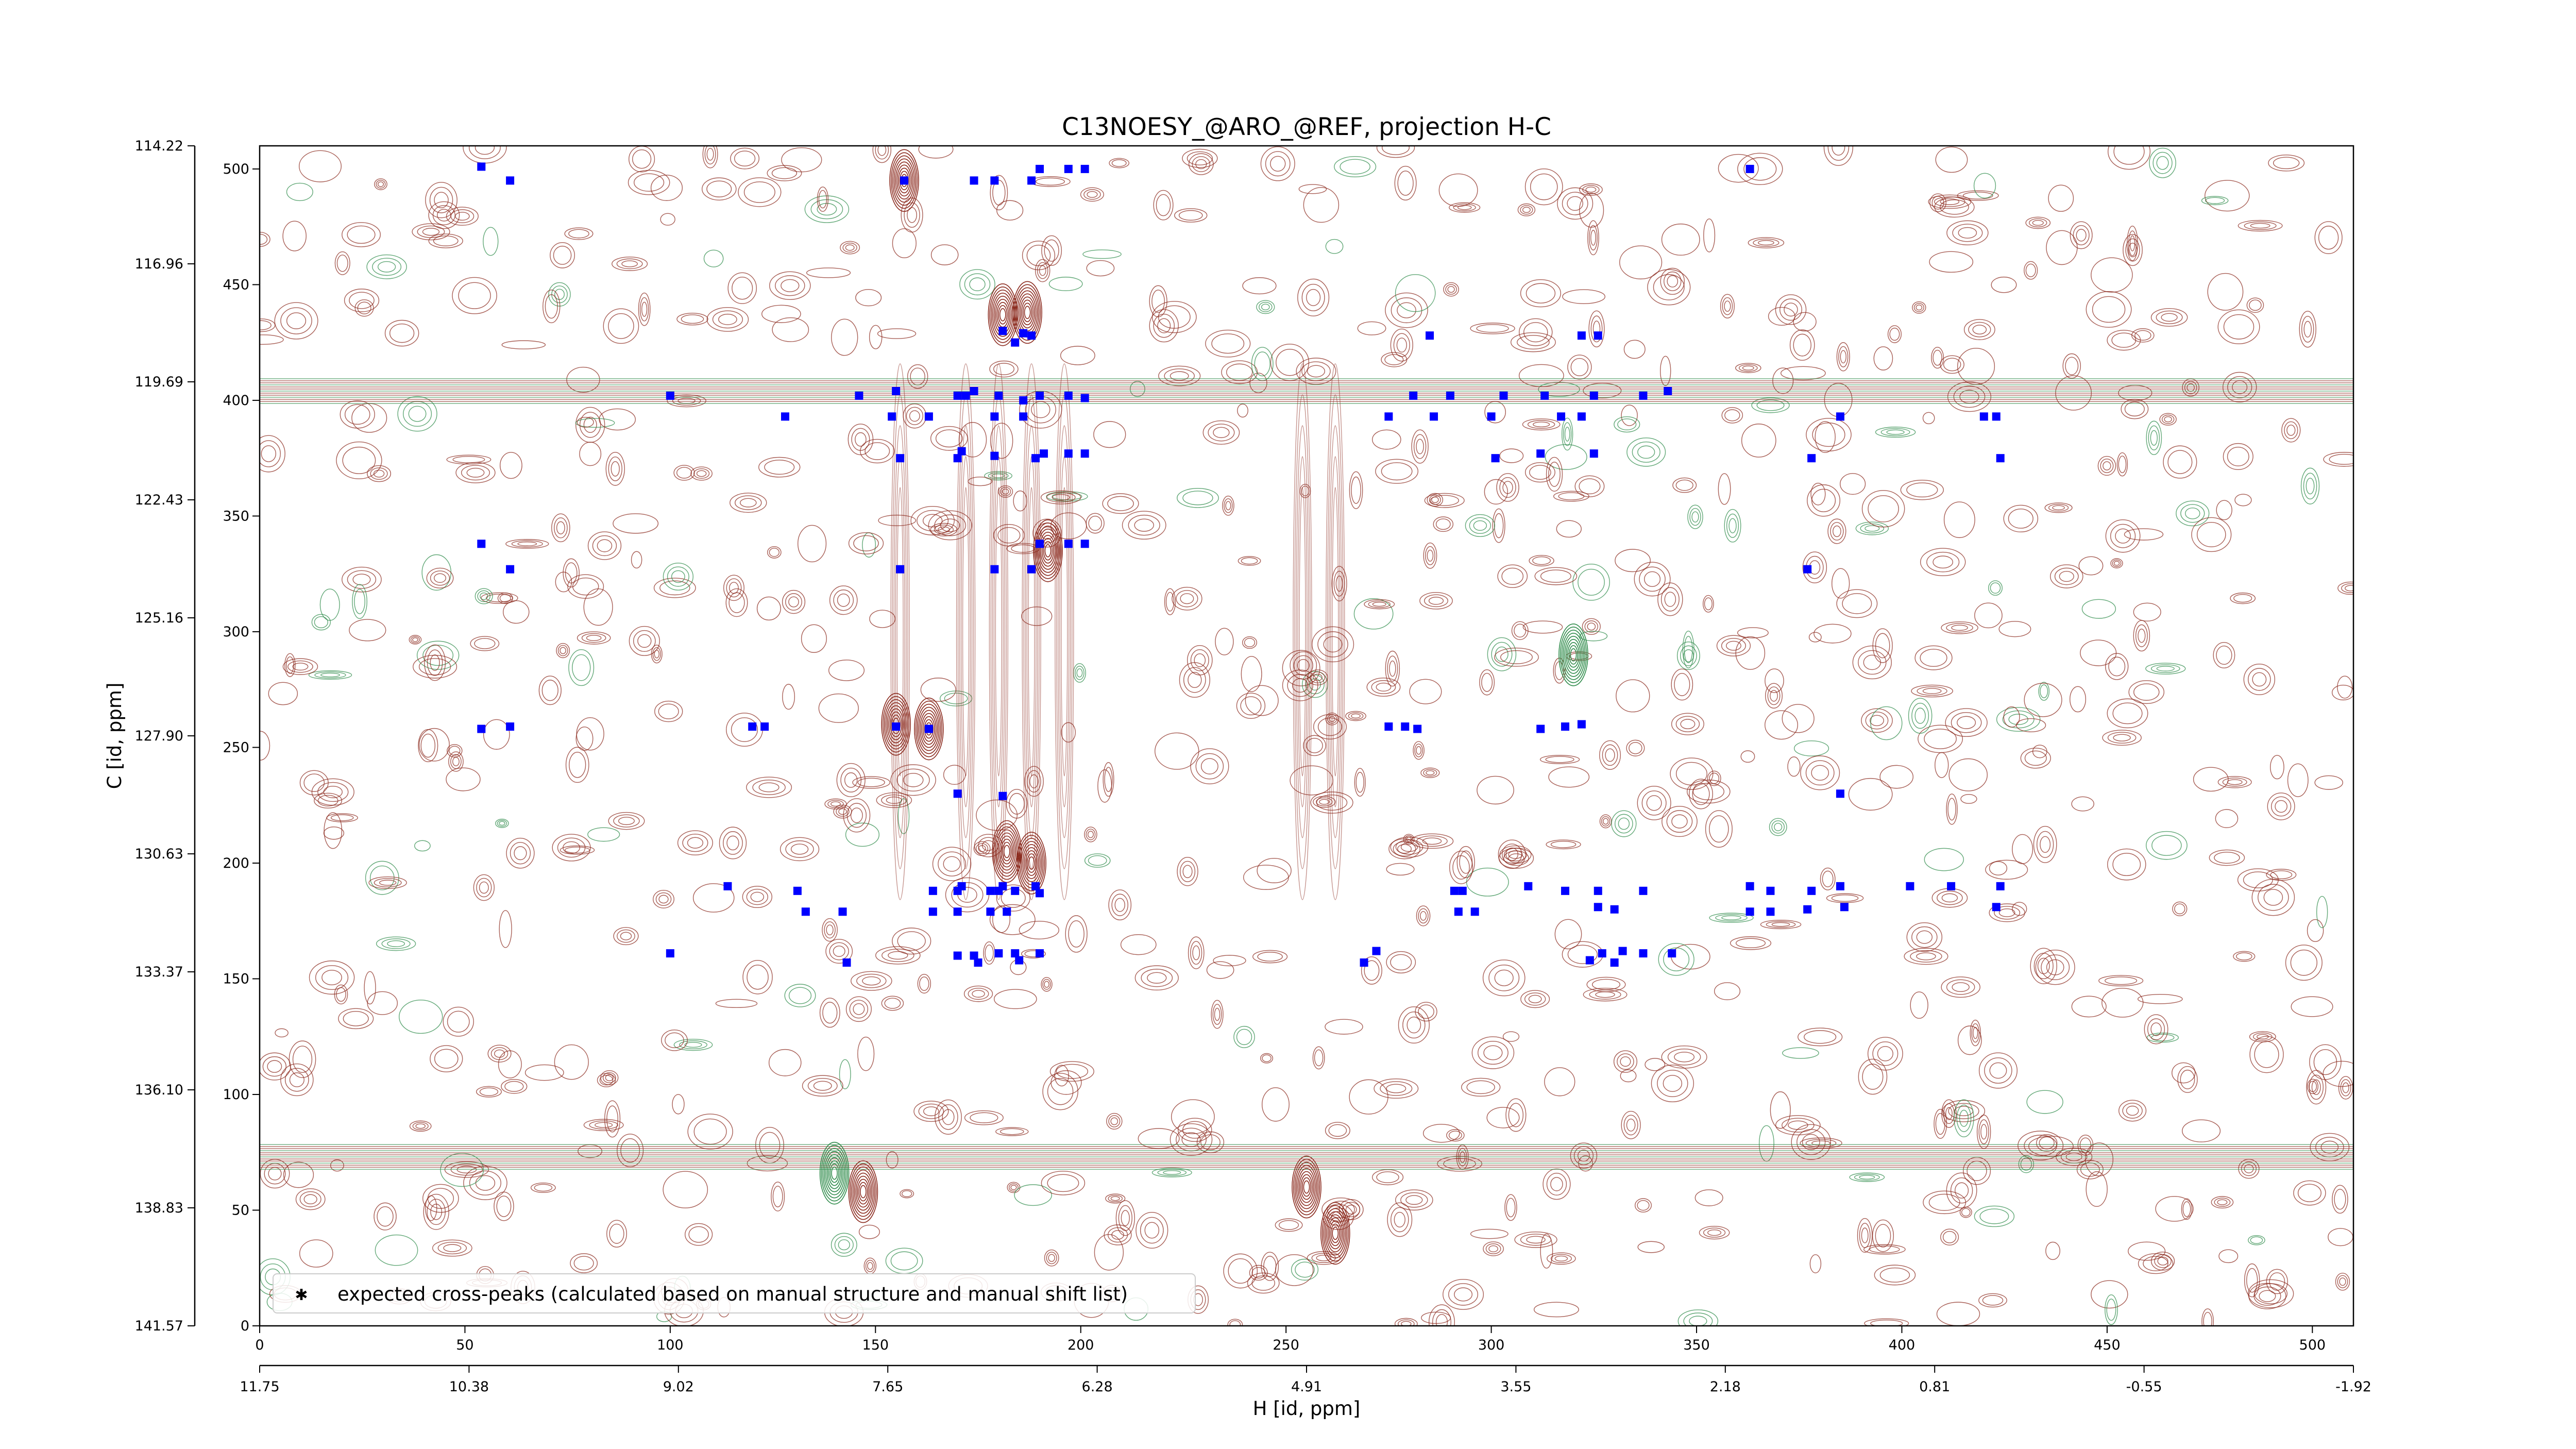  Describe the element at coordinates (236, 632) in the screenshot. I see `y-tick-label: 300` at that location.